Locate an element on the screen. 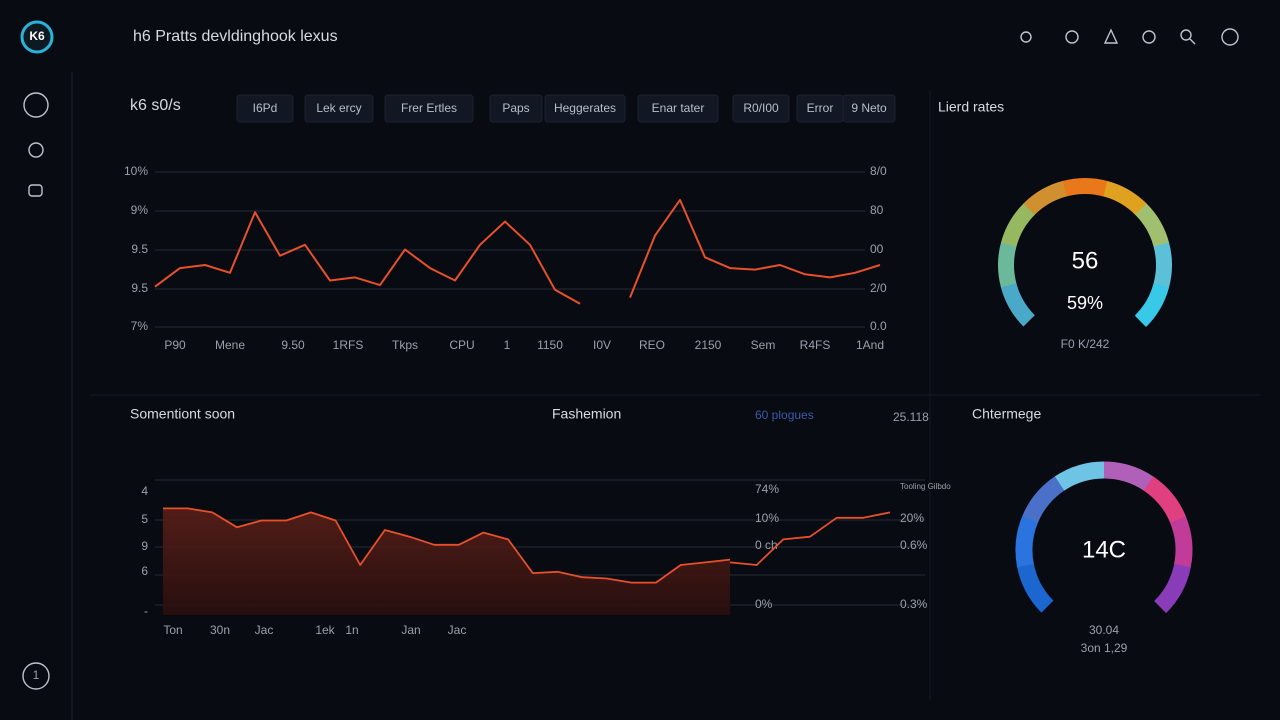 The height and width of the screenshot is (720, 1280). panel-title: Chtermege is located at coordinates (1006, 414).